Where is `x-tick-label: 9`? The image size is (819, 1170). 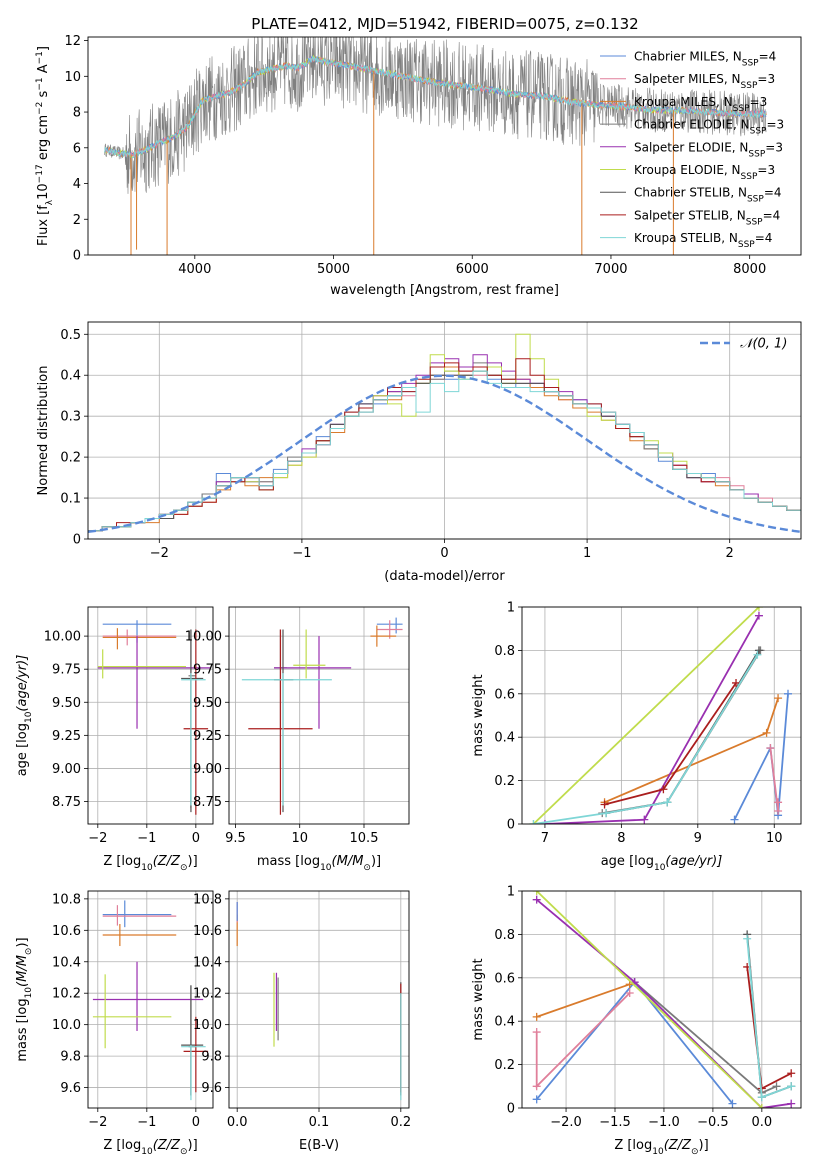 x-tick-label: 9 is located at coordinates (698, 838).